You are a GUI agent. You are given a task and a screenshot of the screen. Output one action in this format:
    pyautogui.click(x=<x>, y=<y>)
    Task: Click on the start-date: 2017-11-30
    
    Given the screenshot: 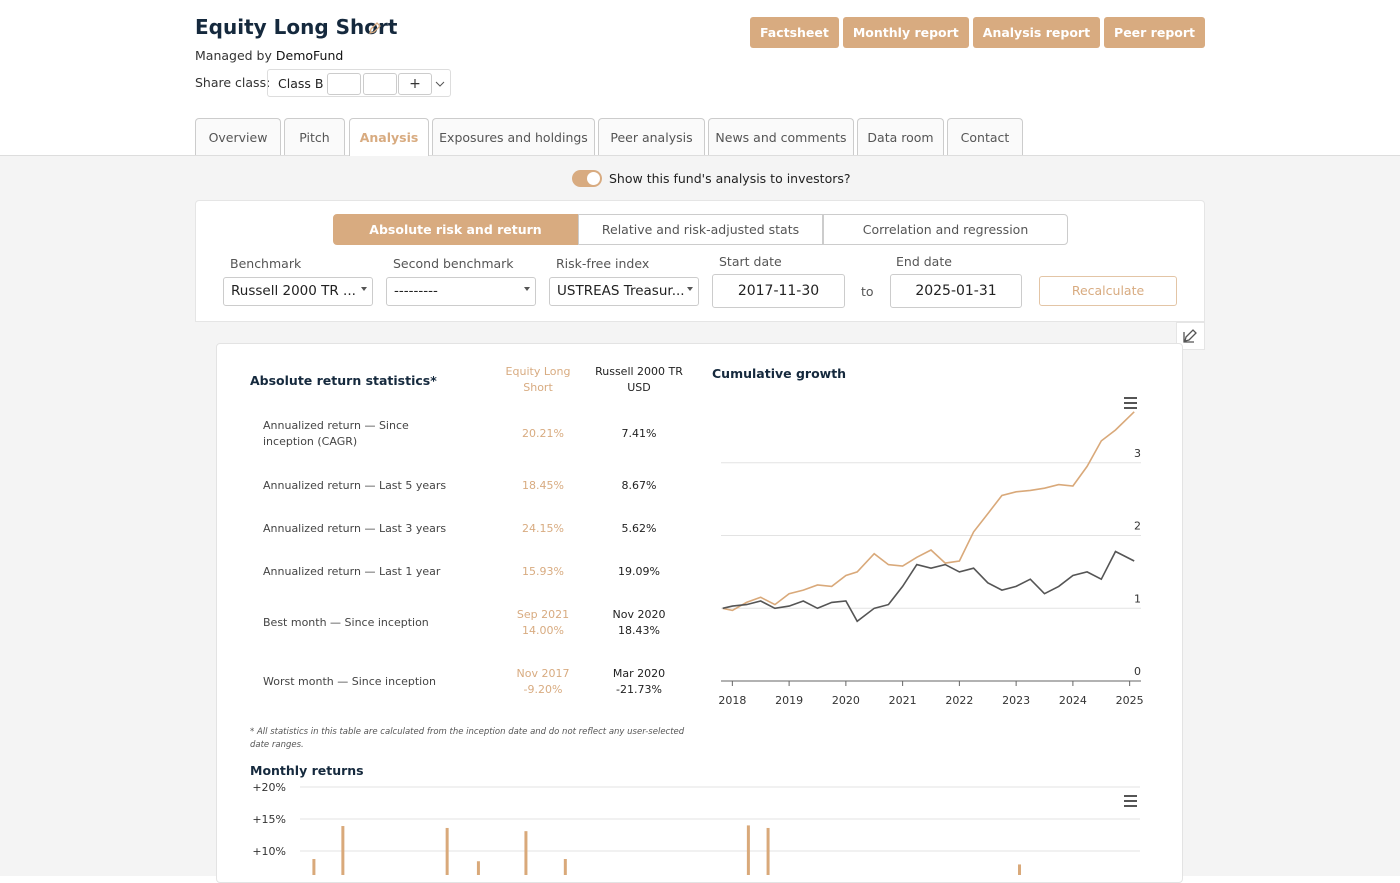 What is the action you would take?
    pyautogui.click(x=778, y=291)
    